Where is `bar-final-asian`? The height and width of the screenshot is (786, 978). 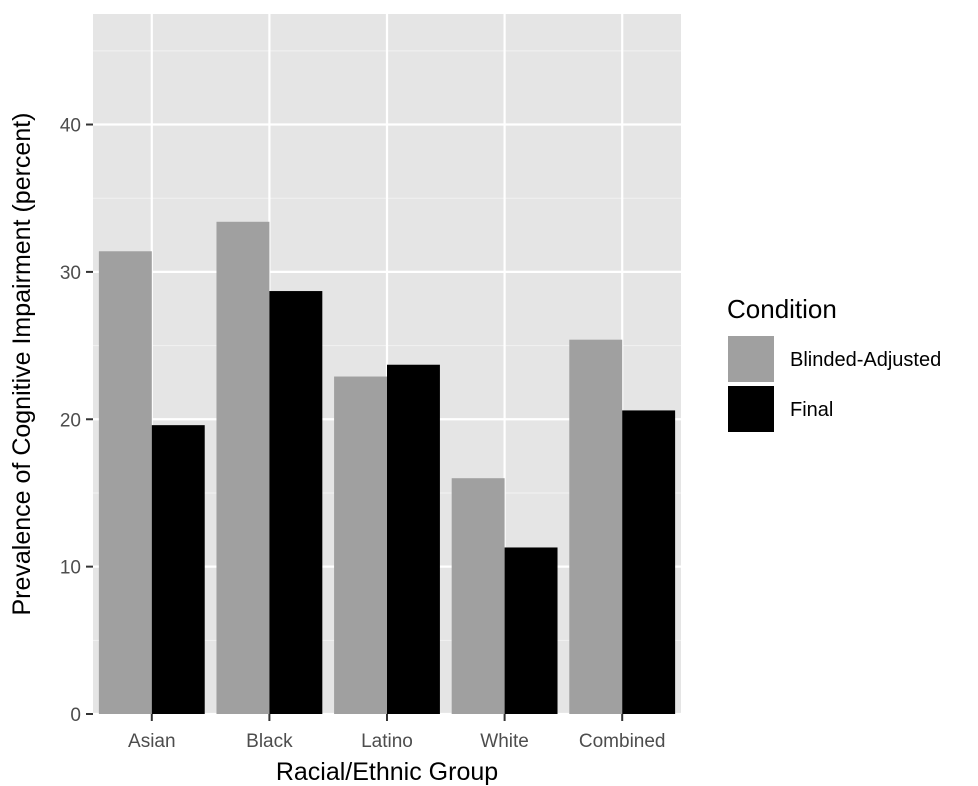 bar-final-asian is located at coordinates (178, 569).